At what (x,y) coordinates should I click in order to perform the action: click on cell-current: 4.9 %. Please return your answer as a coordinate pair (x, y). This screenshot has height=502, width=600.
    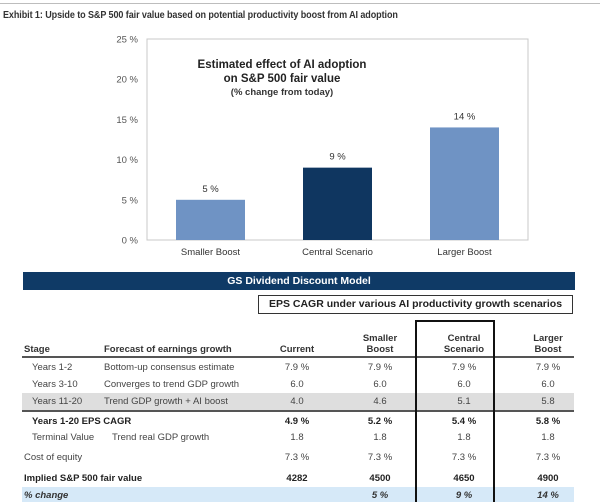
    Looking at the image, I should click on (297, 421).